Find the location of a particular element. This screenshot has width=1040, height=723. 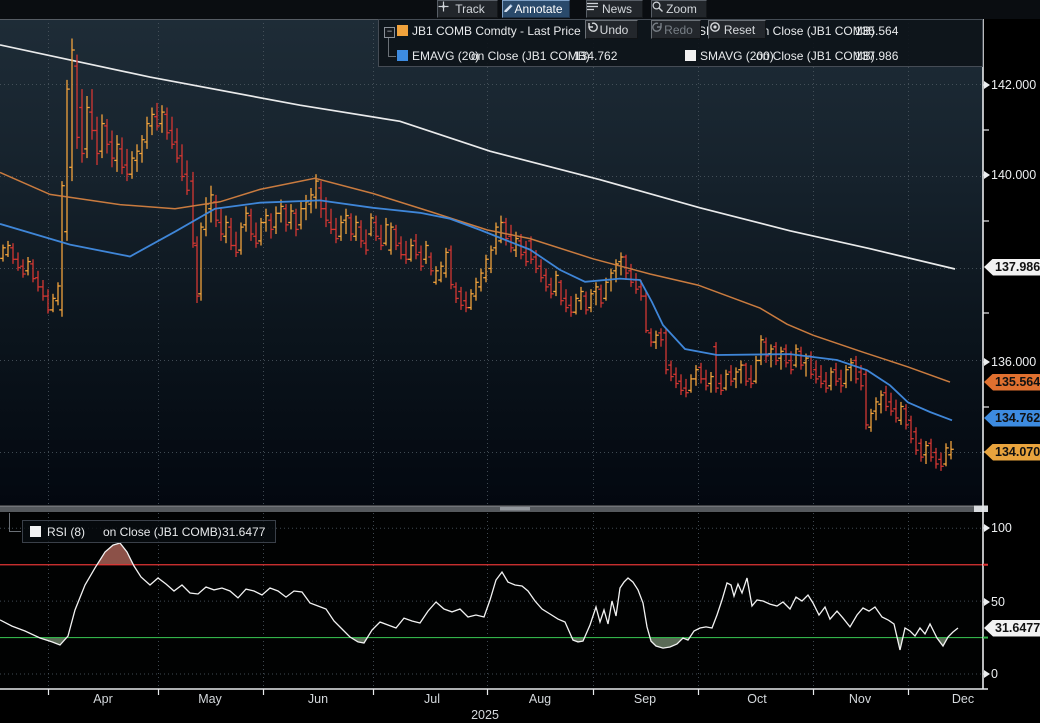

track-button: Track is located at coordinates (467, 9).